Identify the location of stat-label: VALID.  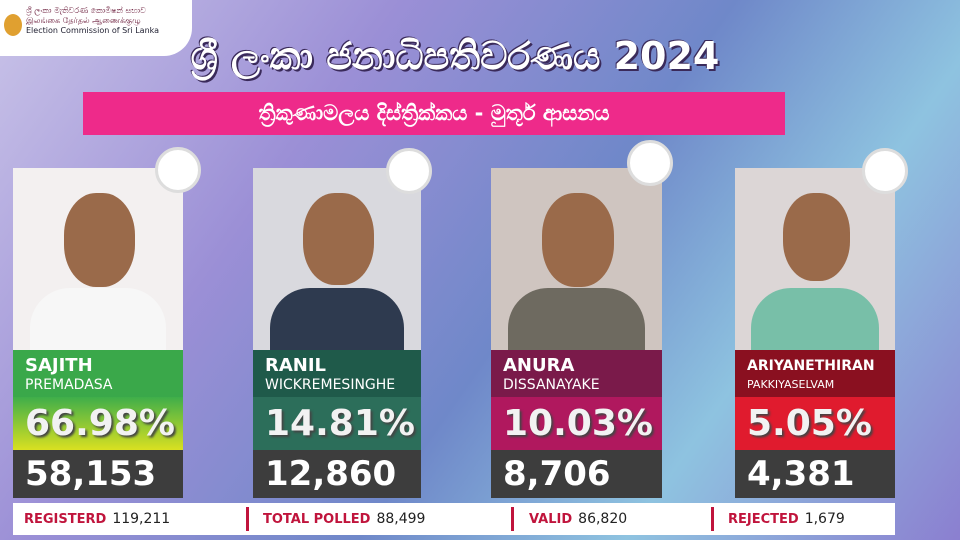
(551, 519).